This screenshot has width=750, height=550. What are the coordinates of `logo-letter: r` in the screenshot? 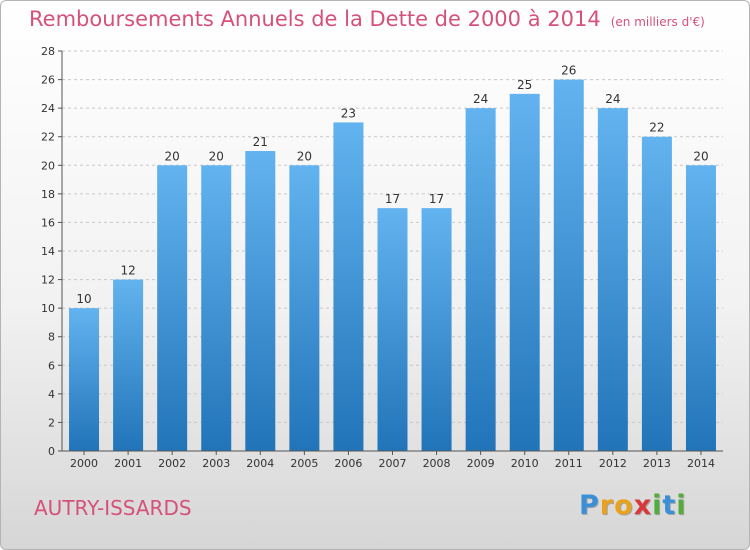 It's located at (607, 505).